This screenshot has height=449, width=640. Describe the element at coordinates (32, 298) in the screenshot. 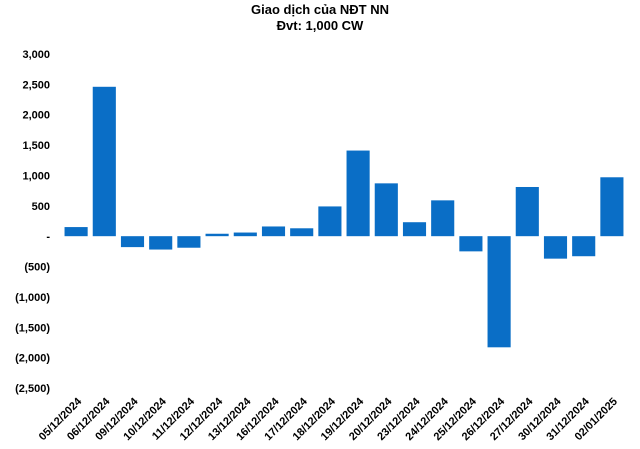

I see `y-tick-label: (1,000)` at that location.